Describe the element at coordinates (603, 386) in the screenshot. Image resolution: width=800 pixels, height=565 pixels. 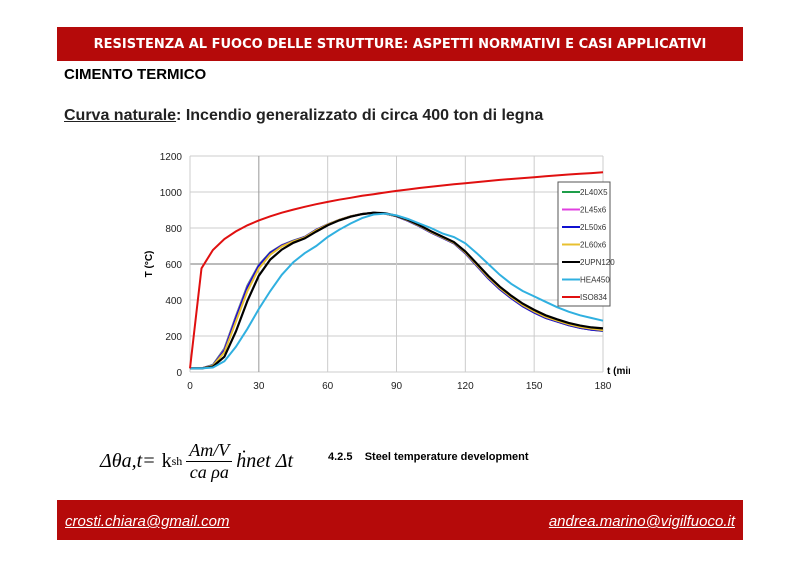
I see `x-tick-label: 180` at that location.